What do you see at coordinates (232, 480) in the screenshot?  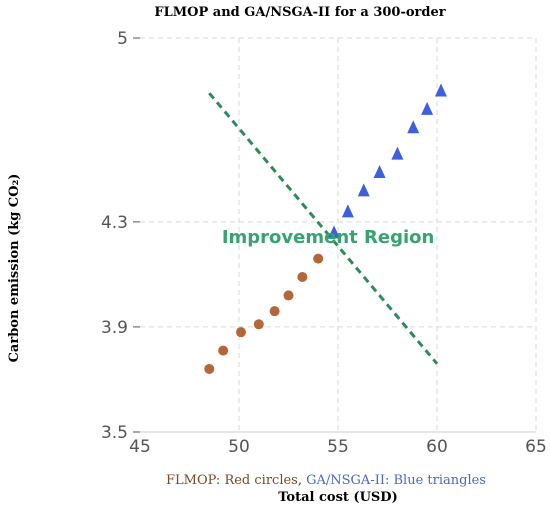 I see `legend-entry: FLMOP: Red circles` at bounding box center [232, 480].